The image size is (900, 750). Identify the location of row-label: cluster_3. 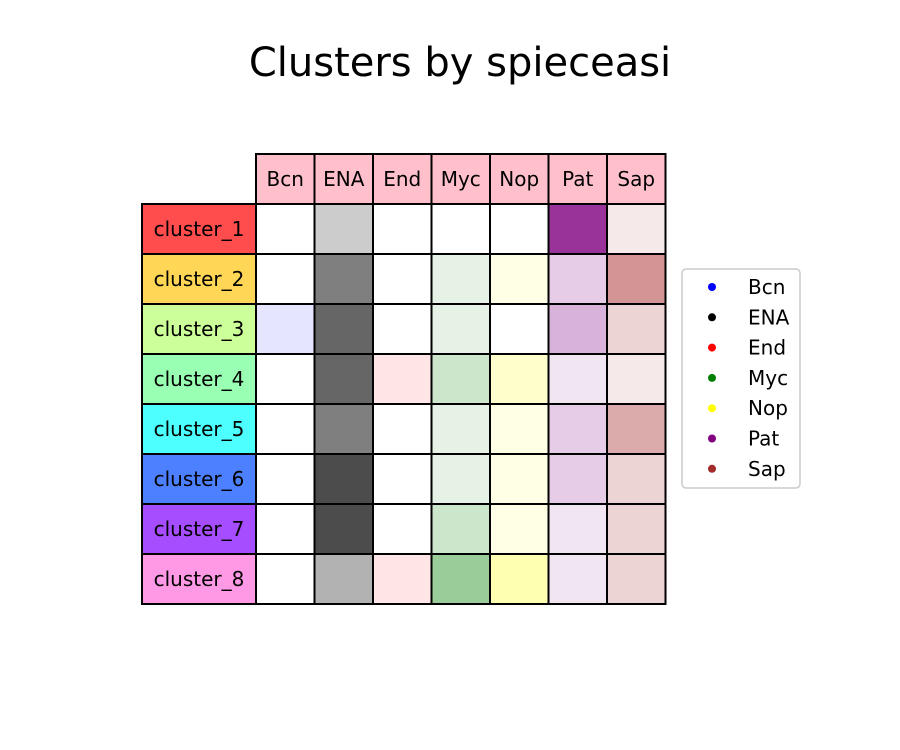
(199, 329).